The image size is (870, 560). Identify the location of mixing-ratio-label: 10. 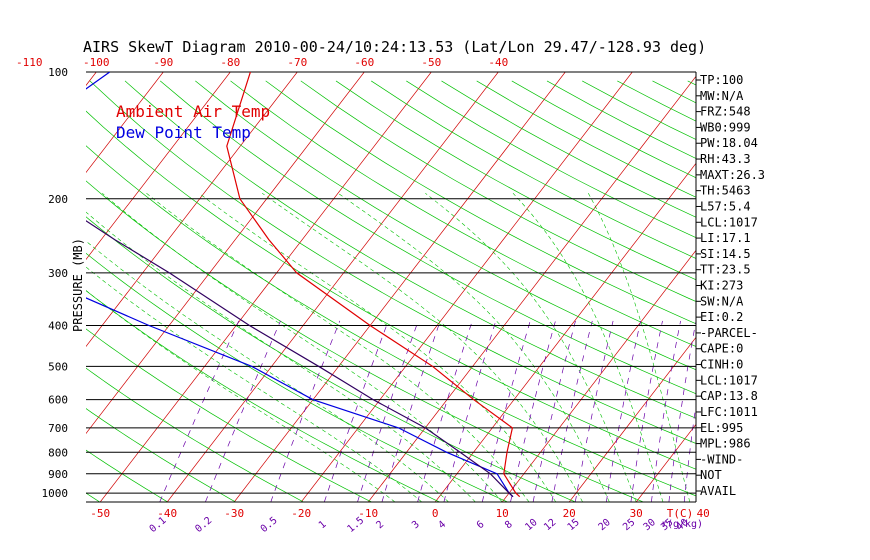
(531, 525).